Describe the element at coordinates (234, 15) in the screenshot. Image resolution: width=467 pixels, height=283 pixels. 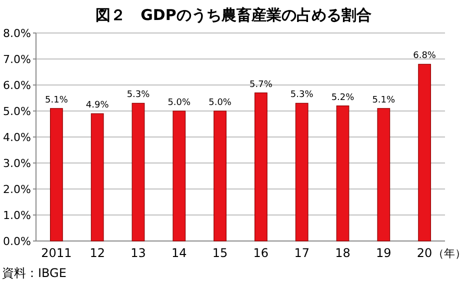
I see `title: 図２ GDPのうち農畜産業の占める割合` at that location.